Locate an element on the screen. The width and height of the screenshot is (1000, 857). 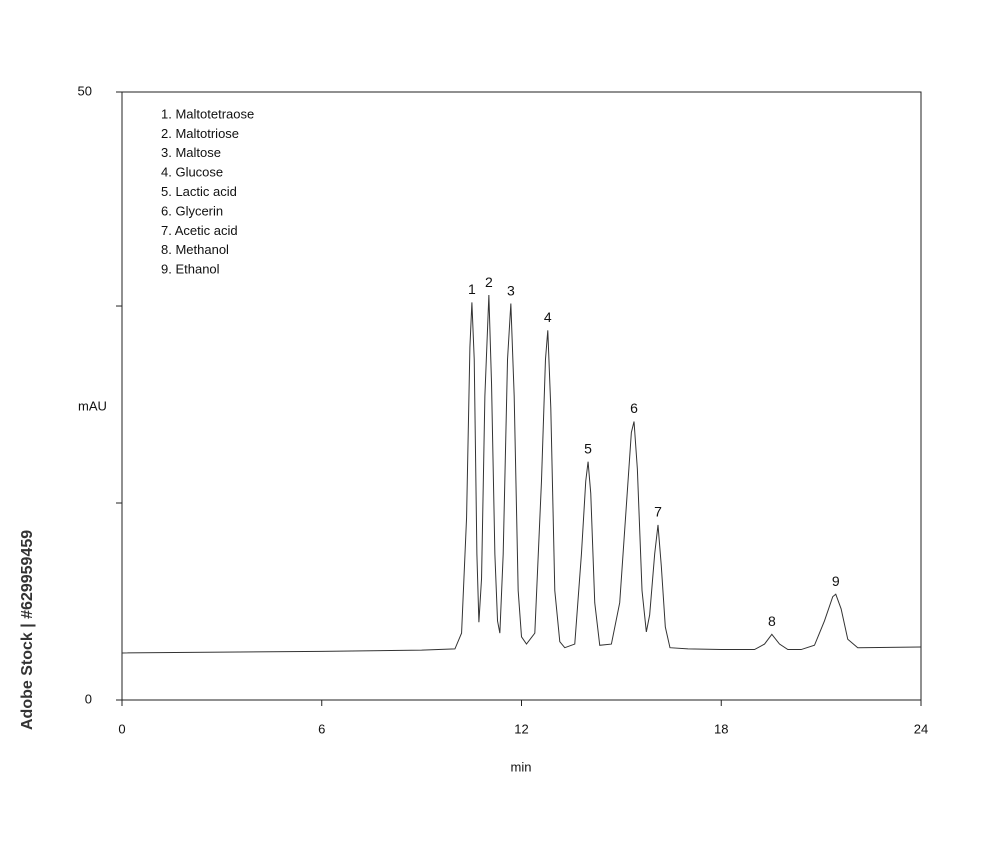
compound-label: 2. Maltotriose is located at coordinates (200, 133).